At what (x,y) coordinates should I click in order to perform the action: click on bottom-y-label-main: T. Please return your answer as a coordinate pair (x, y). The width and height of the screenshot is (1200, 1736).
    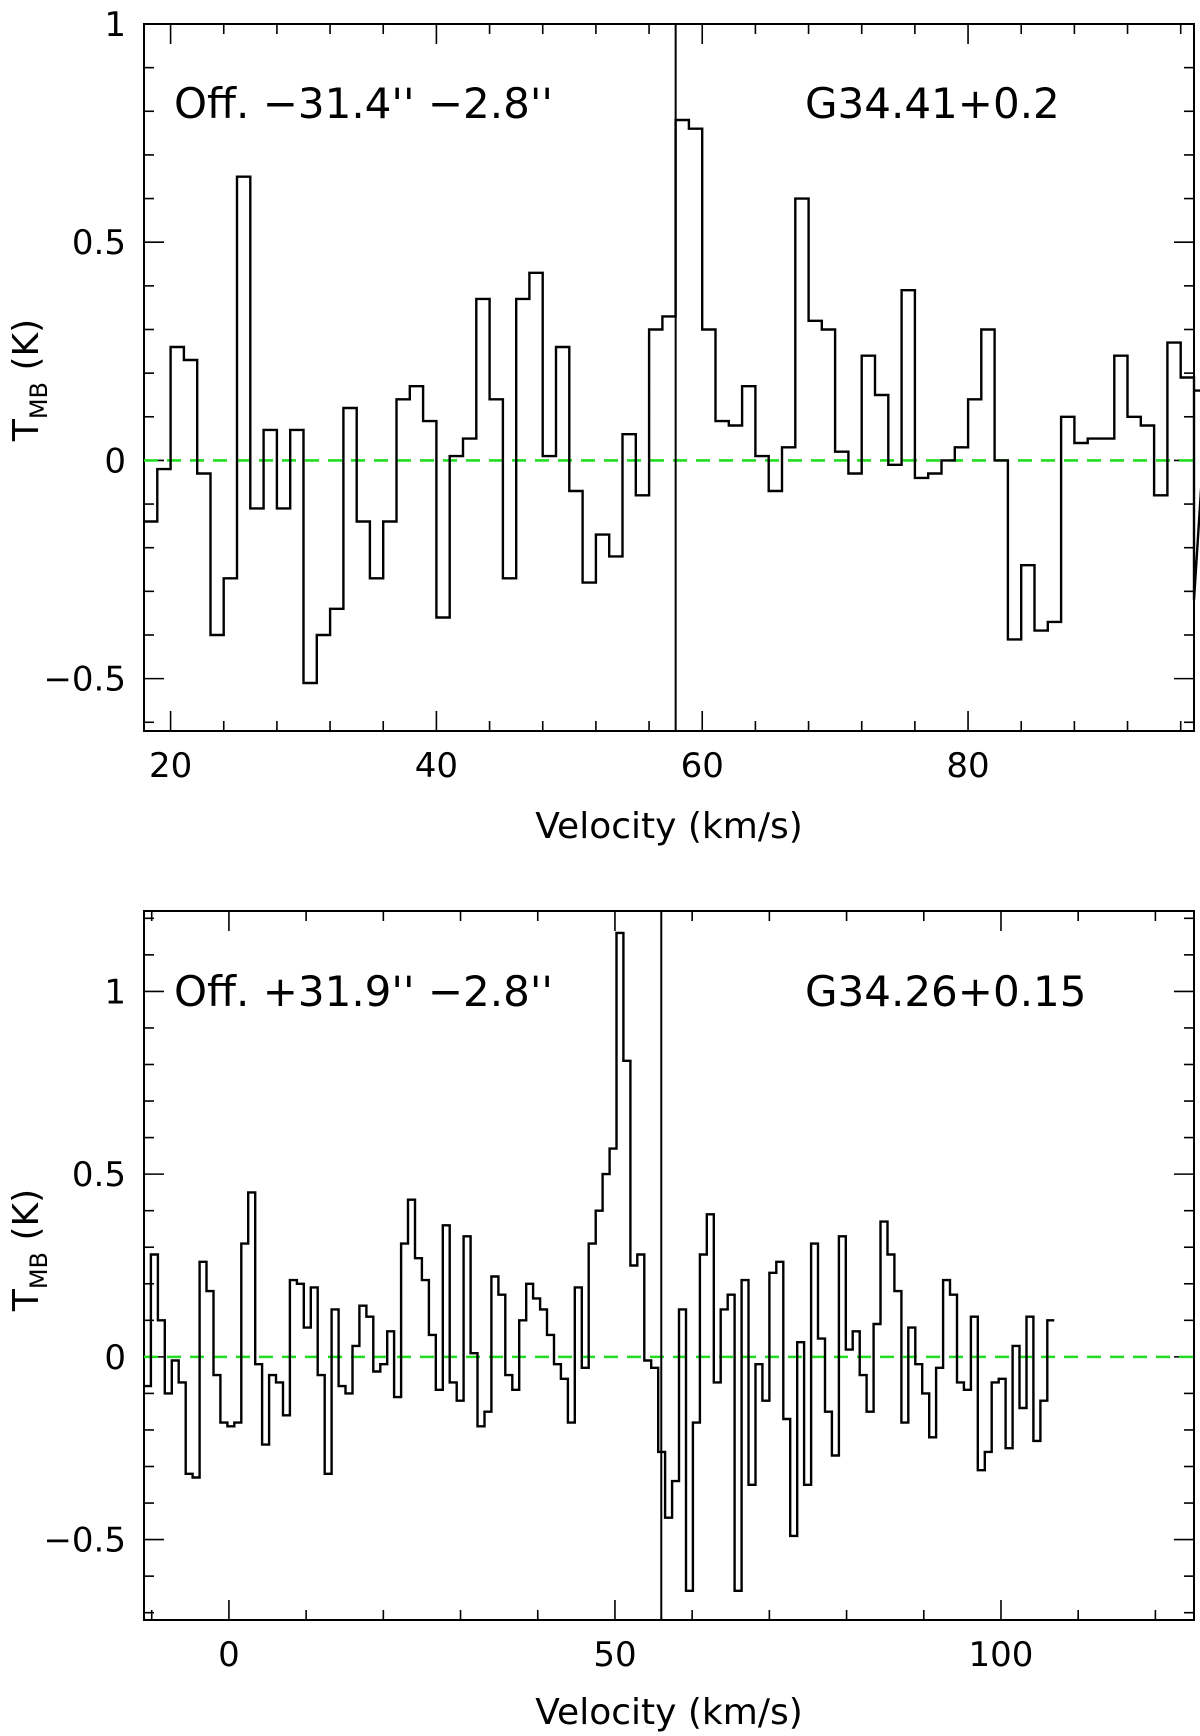
    Looking at the image, I should click on (26, 1300).